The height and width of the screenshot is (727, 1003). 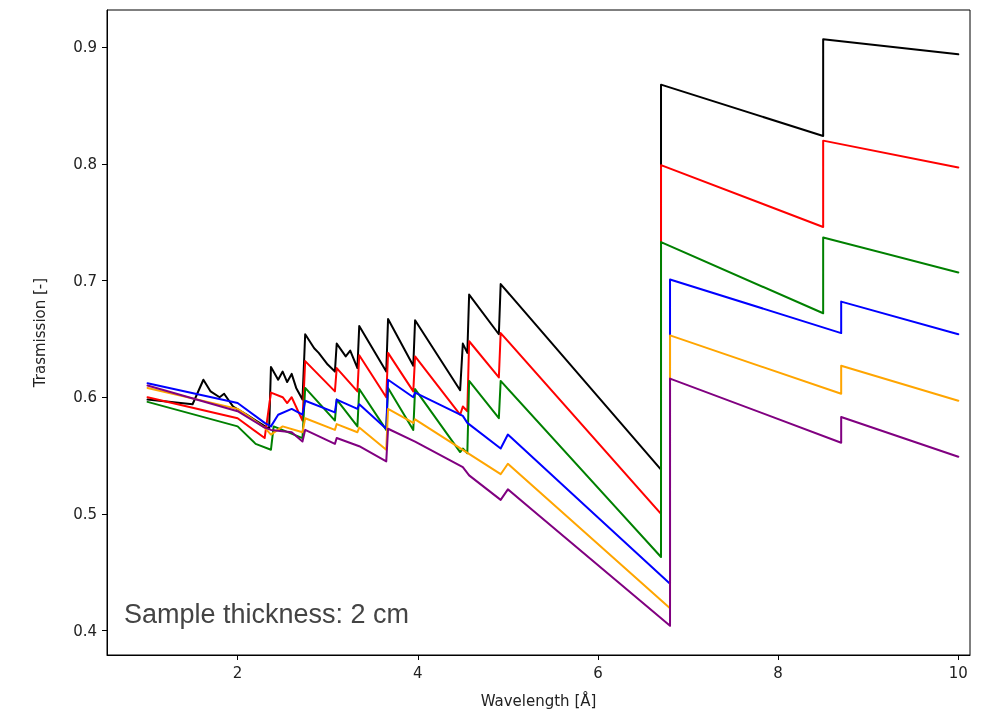 What do you see at coordinates (267, 613) in the screenshot?
I see `annotation: Sample thickness: 2 cm` at bounding box center [267, 613].